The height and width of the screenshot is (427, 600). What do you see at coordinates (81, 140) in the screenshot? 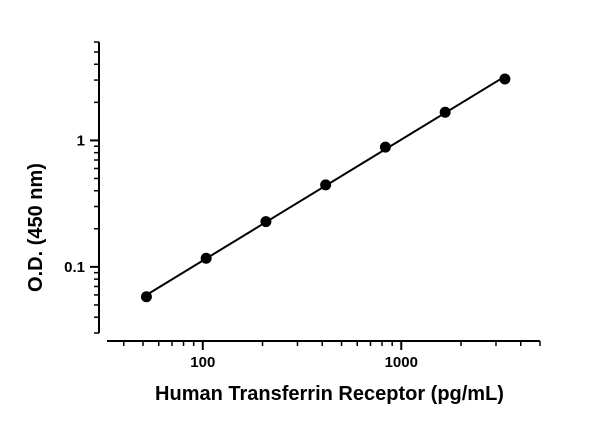
I see `y-tick-label: 1` at bounding box center [81, 140].